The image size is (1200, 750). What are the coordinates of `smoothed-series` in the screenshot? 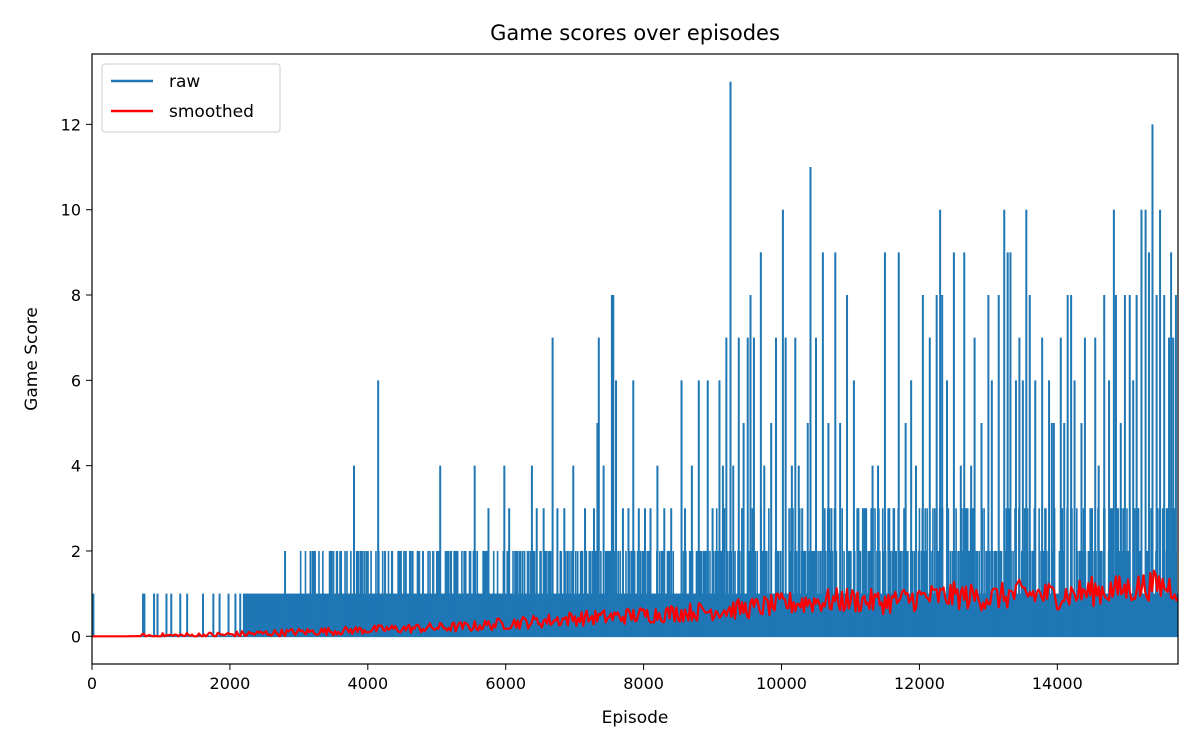 It's located at (635, 603).